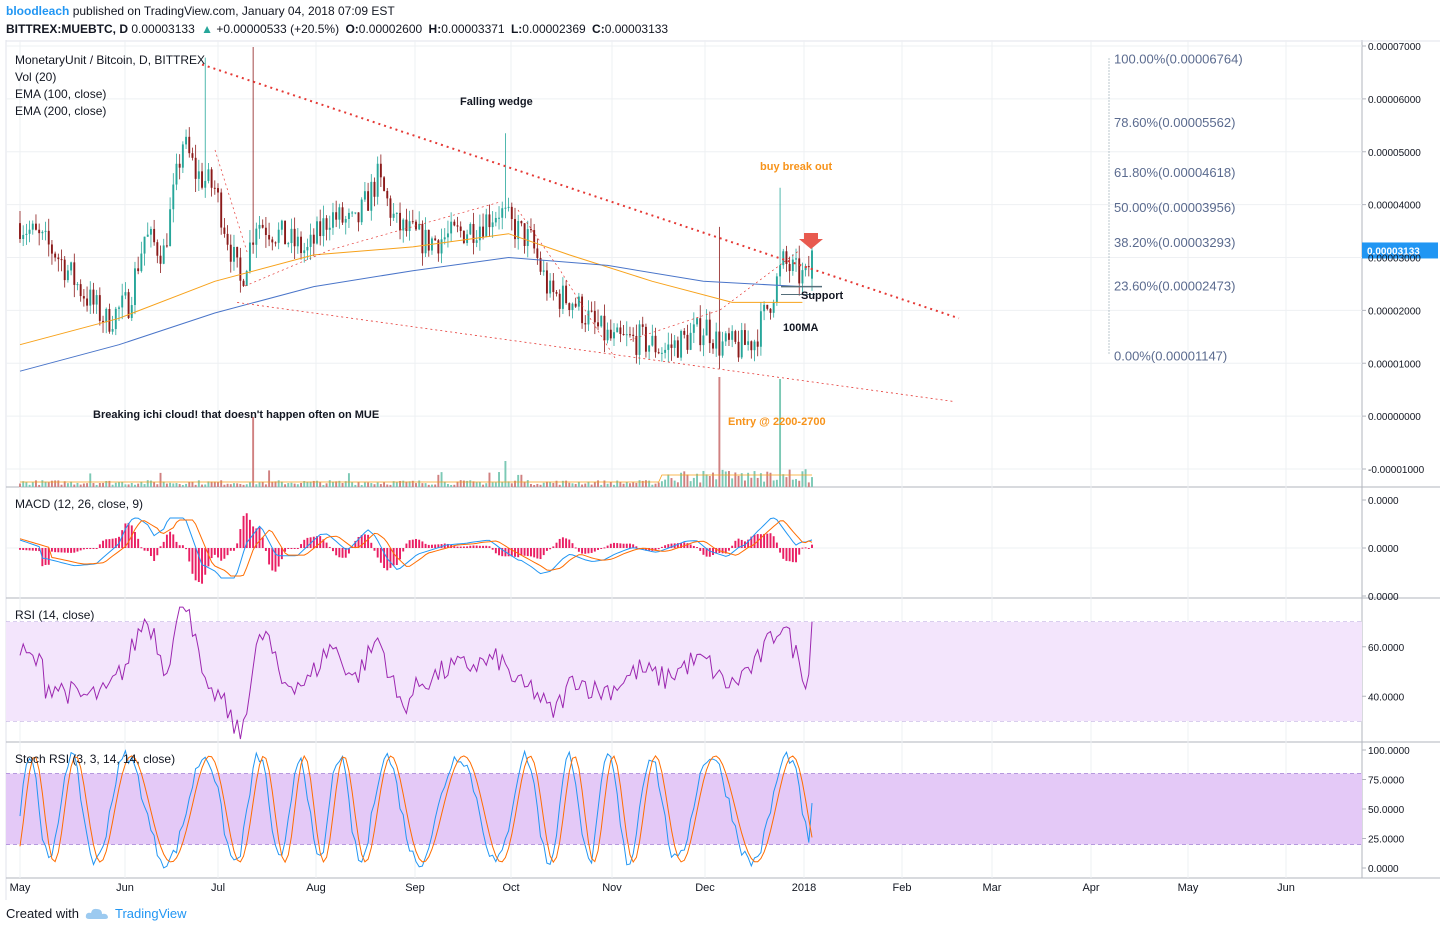 The image size is (1440, 932). I want to click on time-tick-label: Oct, so click(510, 888).